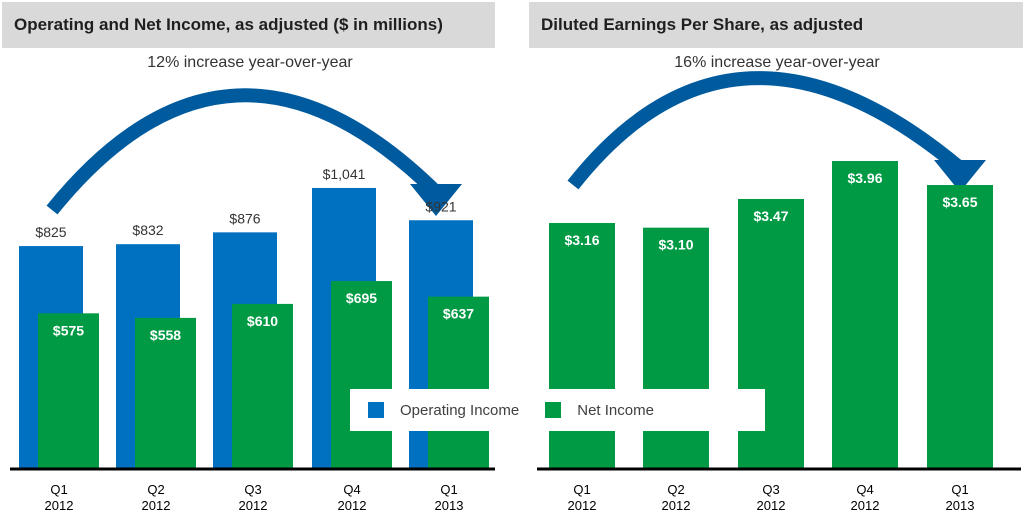  What do you see at coordinates (250, 62) in the screenshot?
I see `left-chart-subtitle: 12% increase year-over-year` at bounding box center [250, 62].